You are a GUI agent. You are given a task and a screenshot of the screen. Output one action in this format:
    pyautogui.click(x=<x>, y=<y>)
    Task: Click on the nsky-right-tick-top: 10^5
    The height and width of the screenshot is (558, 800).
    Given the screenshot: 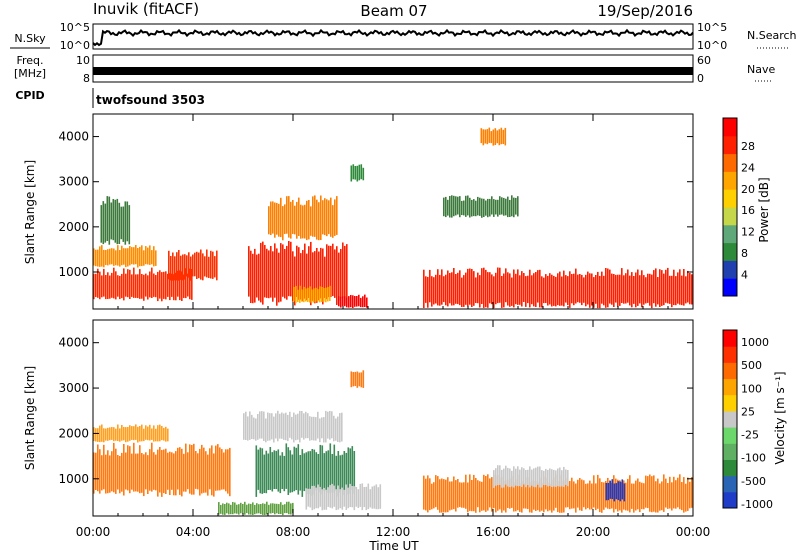 What is the action you would take?
    pyautogui.click(x=712, y=27)
    